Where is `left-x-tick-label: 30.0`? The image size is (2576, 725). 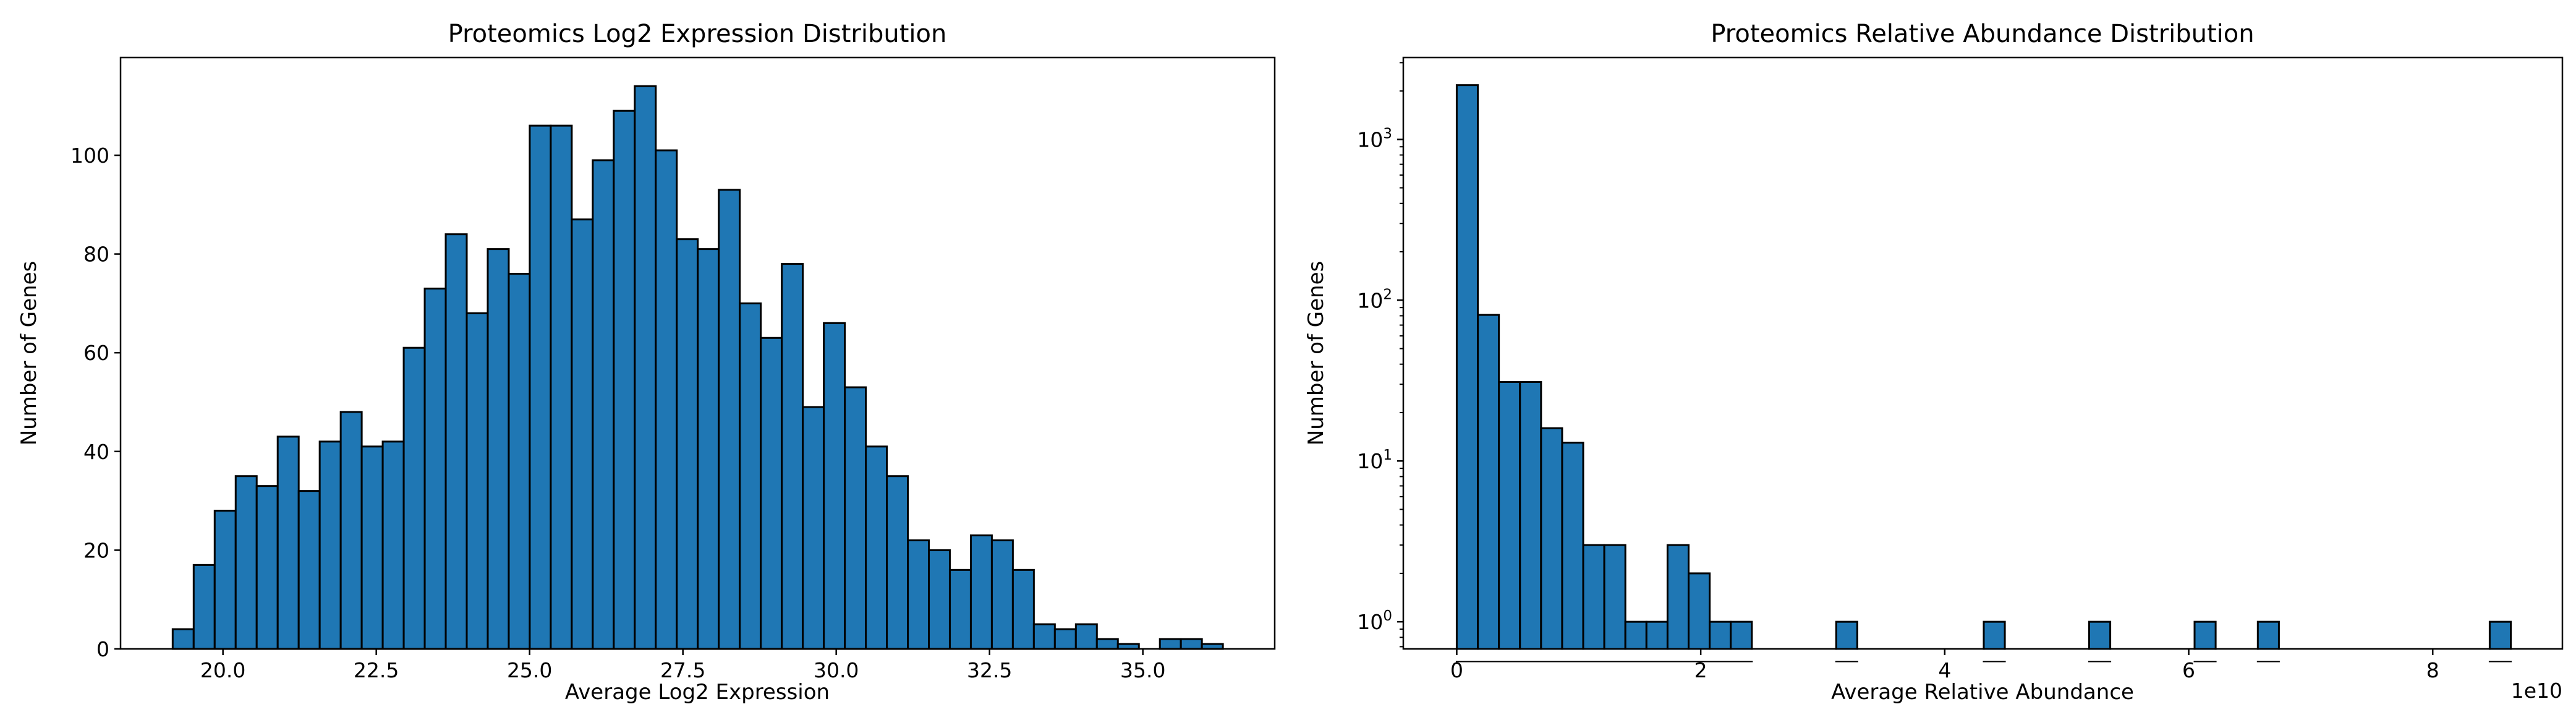 left-x-tick-label: 30.0 is located at coordinates (836, 670).